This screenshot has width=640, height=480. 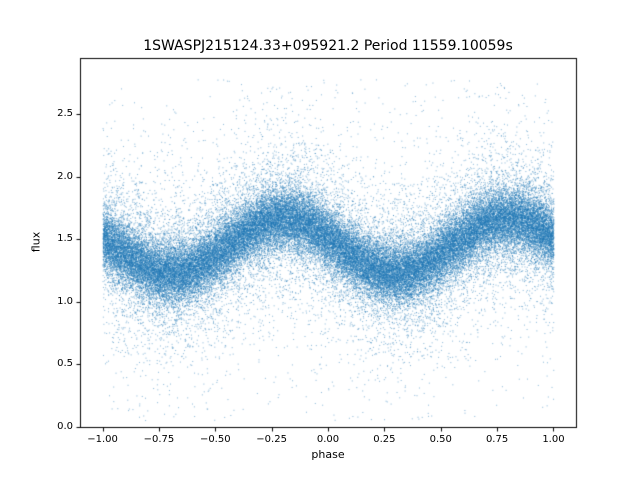 What do you see at coordinates (328, 439) in the screenshot?
I see `x-tick-label: 0.00` at bounding box center [328, 439].